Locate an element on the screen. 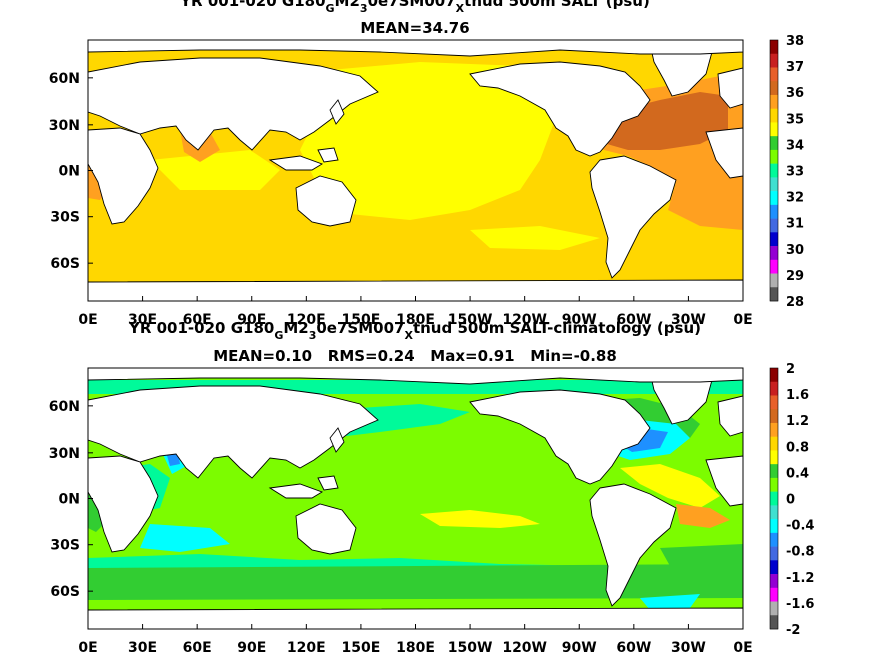  colorbar-label: -0.4 is located at coordinates (800, 526).